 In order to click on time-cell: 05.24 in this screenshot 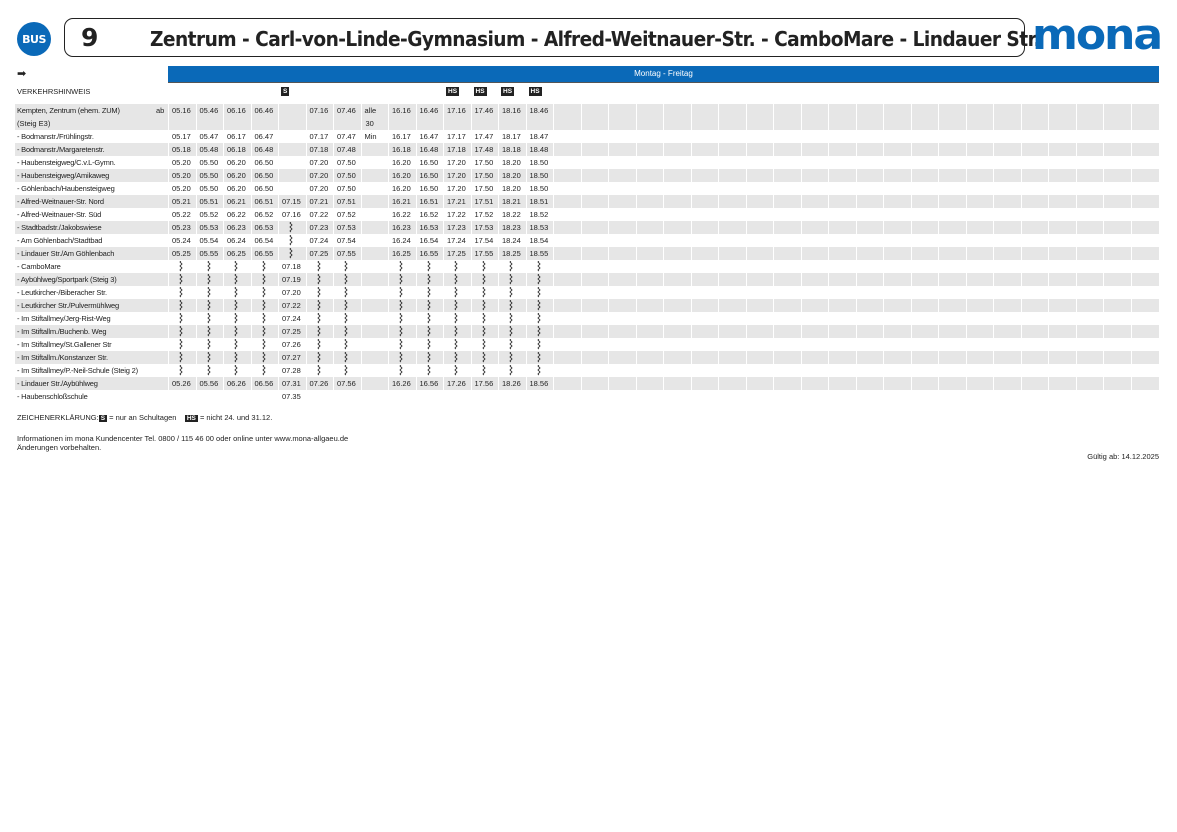, I will do `click(182, 240)`.